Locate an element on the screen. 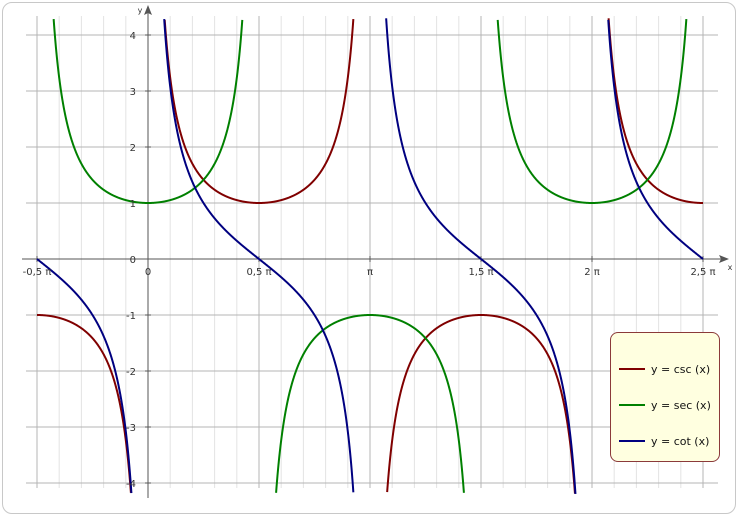  legend-item-cot: y = cot (x) is located at coordinates (664, 441).